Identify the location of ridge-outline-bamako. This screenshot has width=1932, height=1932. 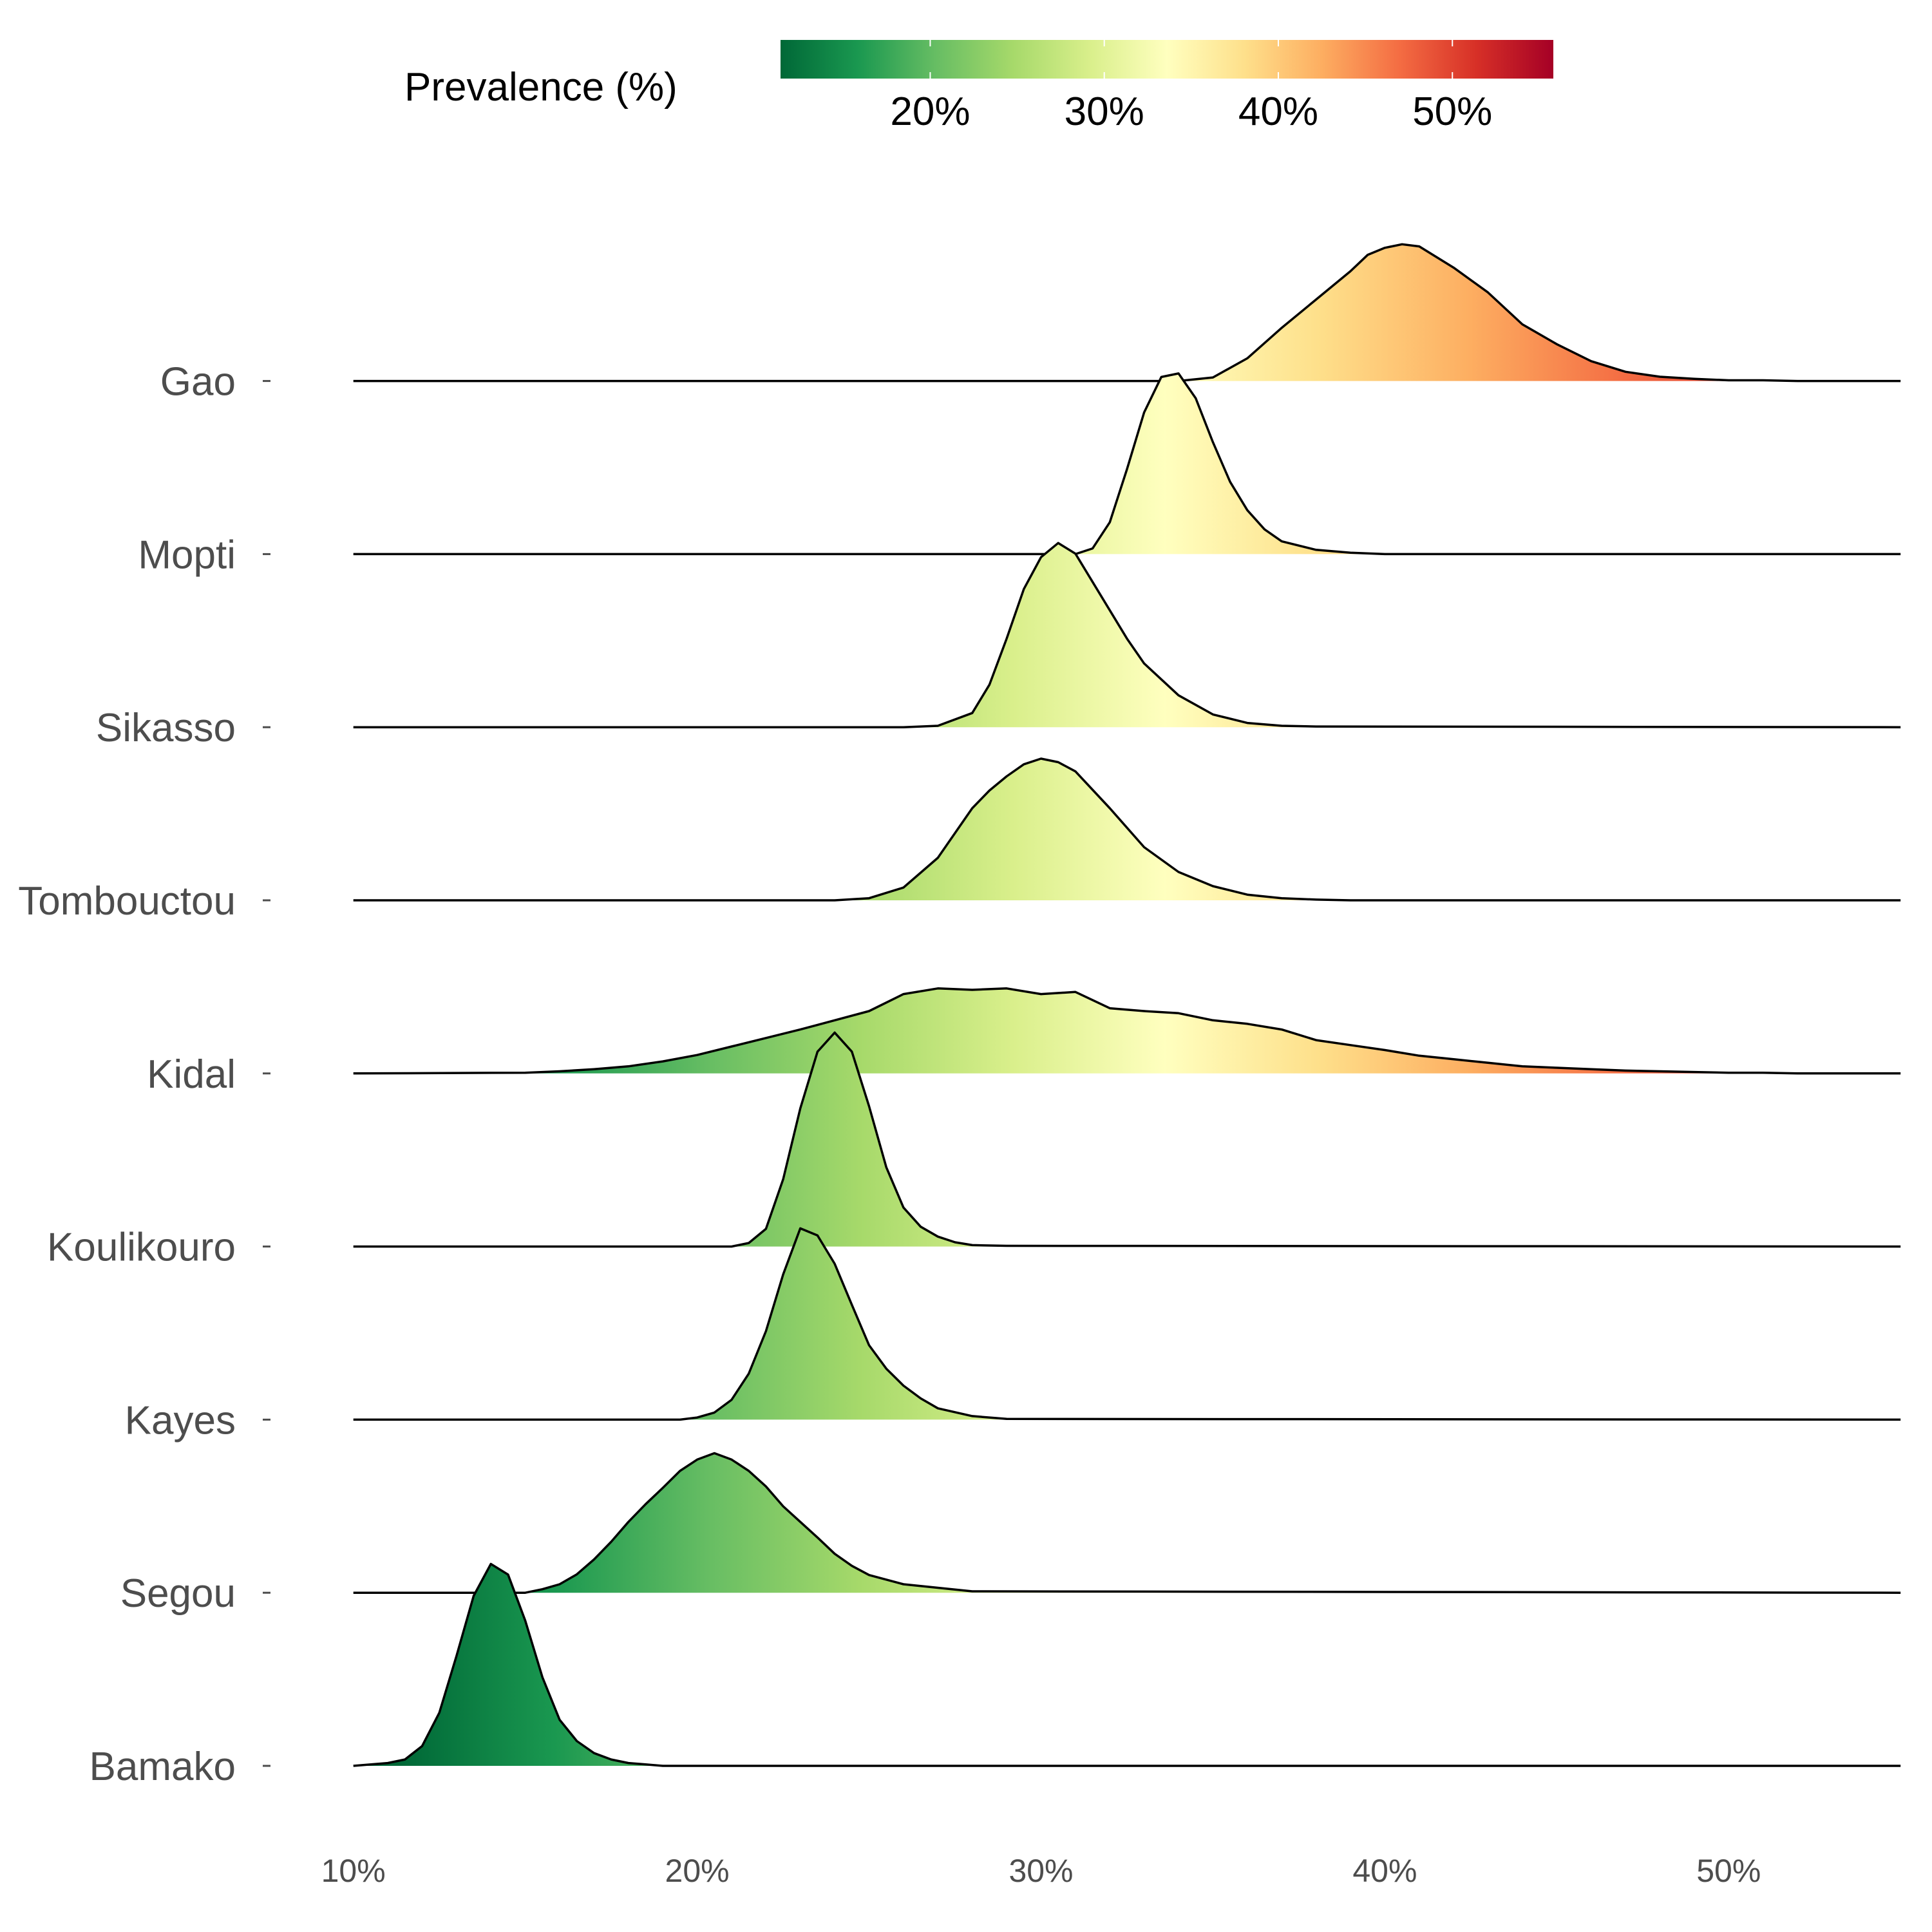
(1127, 1665).